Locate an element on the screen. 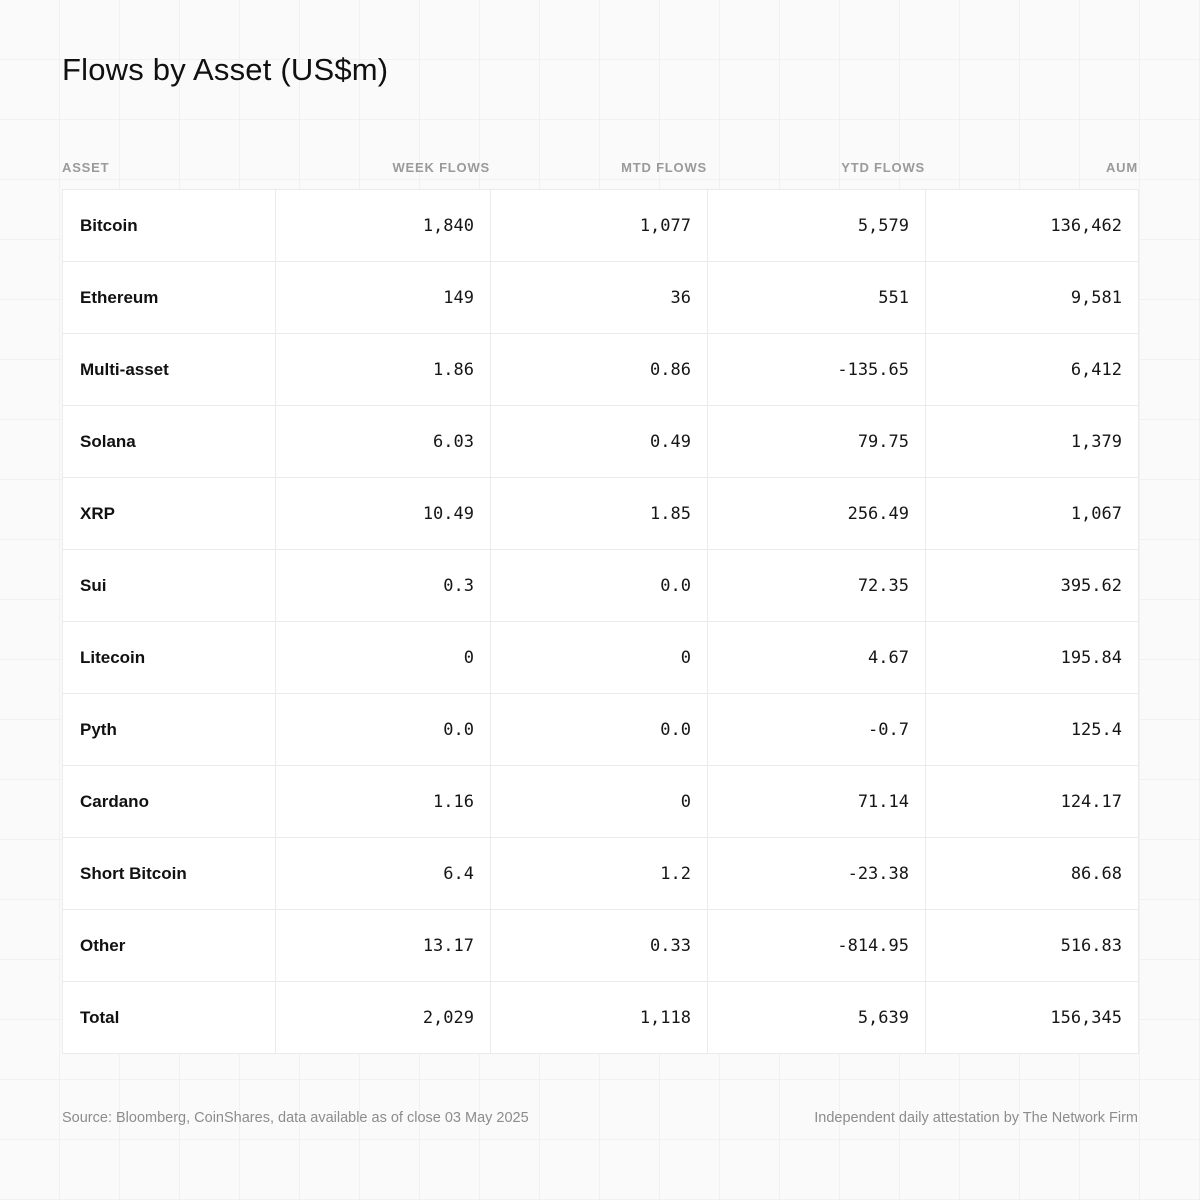  column-header-aum: AUM is located at coordinates (1121, 167).